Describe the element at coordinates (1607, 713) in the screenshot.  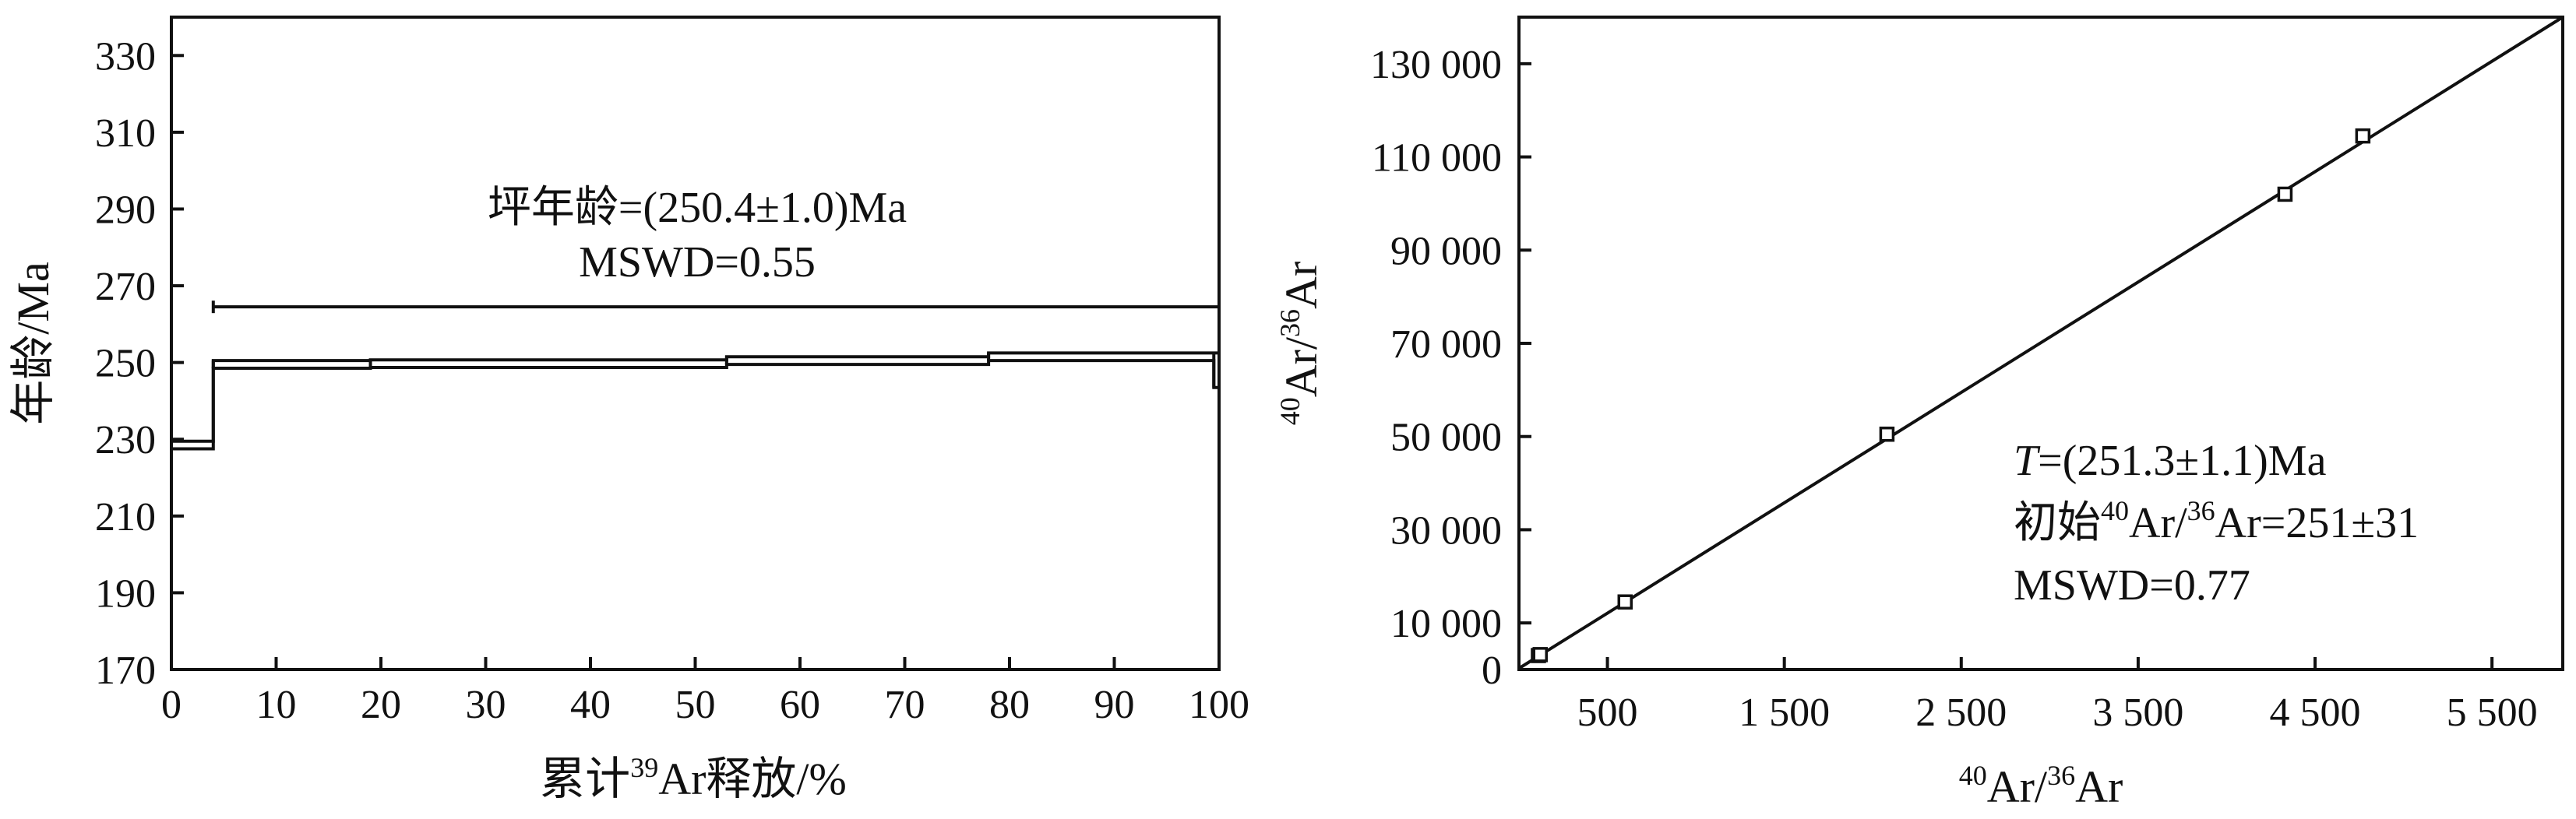
I see `right-x-tick-label: 500` at that location.